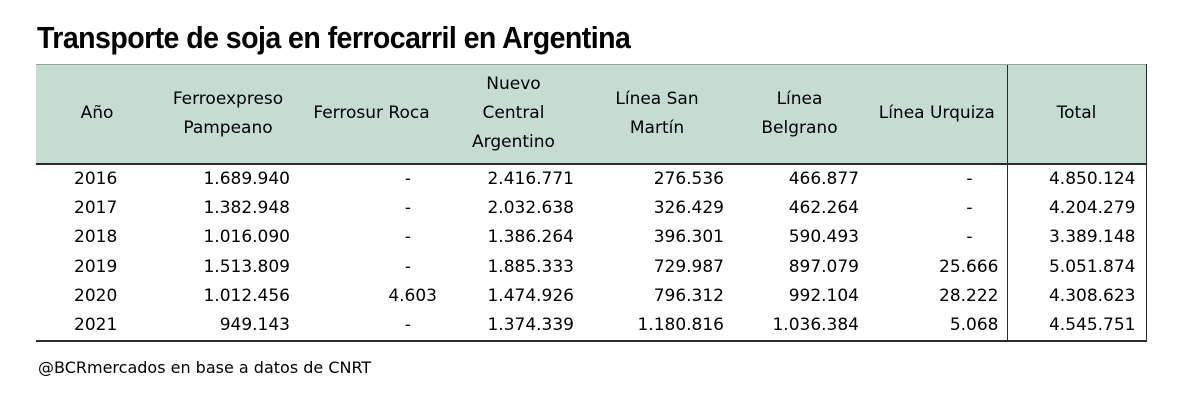 The height and width of the screenshot is (401, 1200). What do you see at coordinates (96, 266) in the screenshot?
I see `year-cell: 2019` at bounding box center [96, 266].